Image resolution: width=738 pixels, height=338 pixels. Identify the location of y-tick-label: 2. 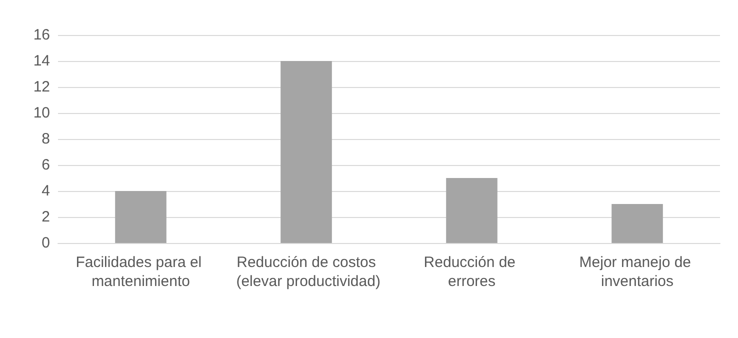
(46, 217).